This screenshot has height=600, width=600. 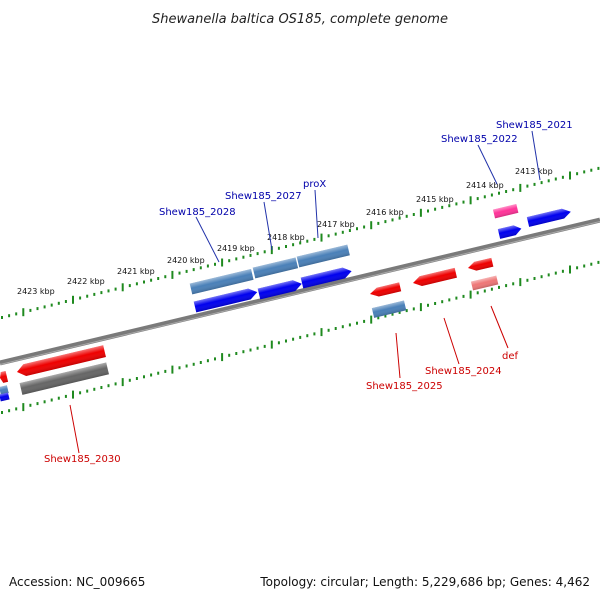 I want to click on gene-shew185-2021-arrow, so click(x=548, y=217).